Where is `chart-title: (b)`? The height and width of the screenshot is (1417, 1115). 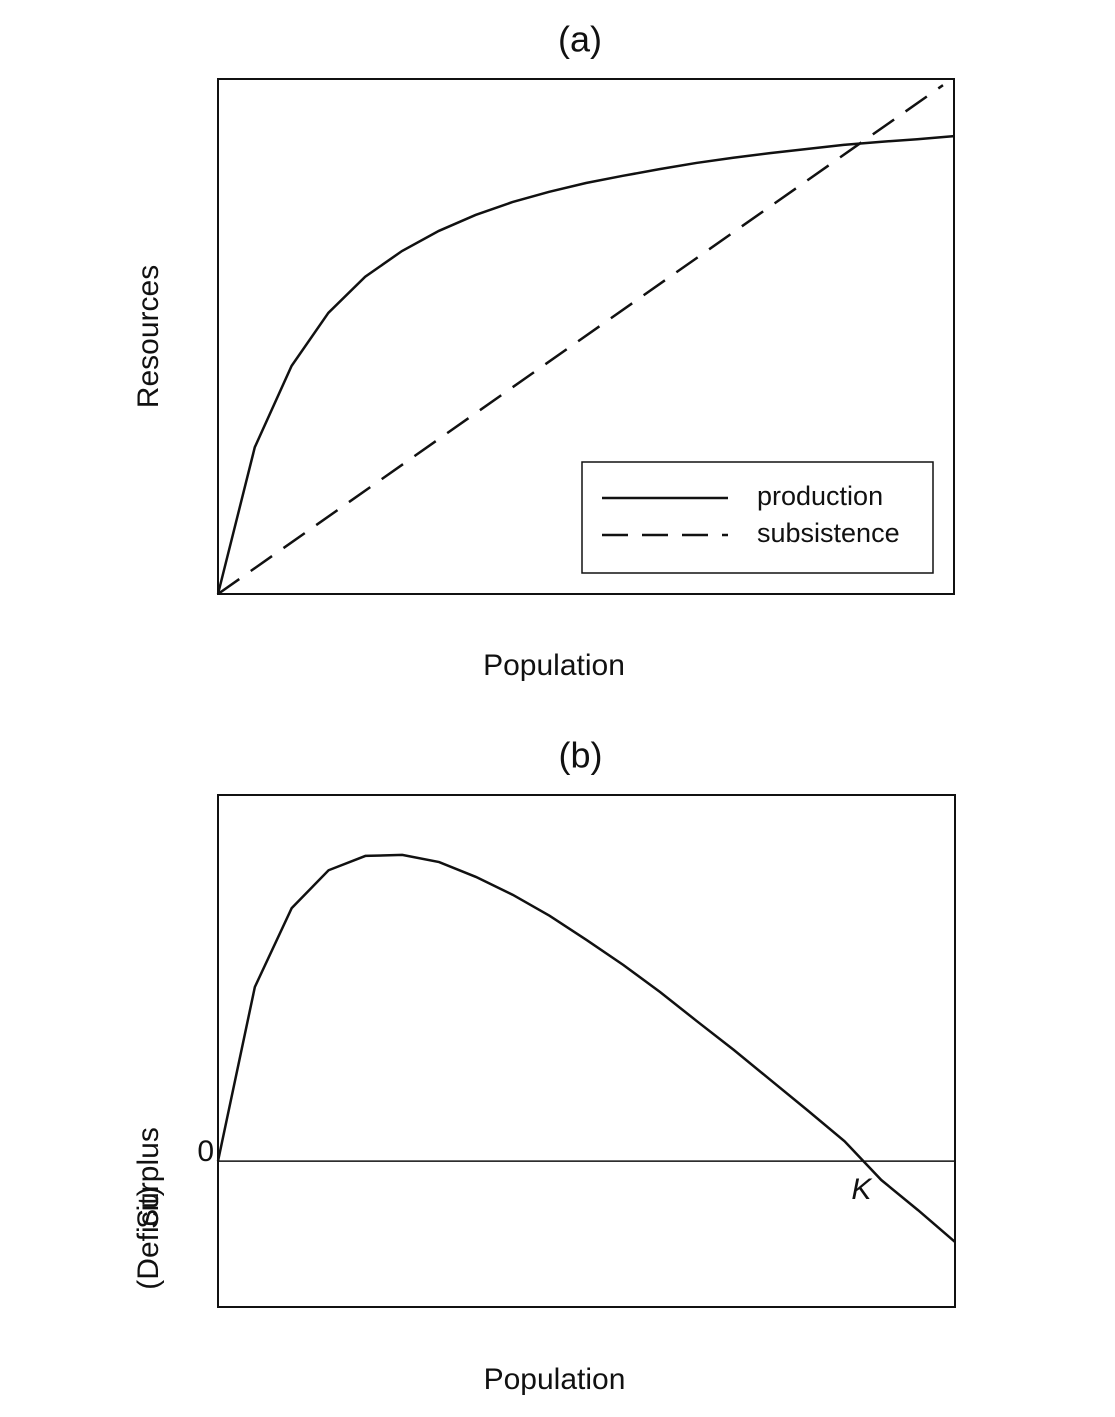 chart-title: (b) is located at coordinates (581, 755).